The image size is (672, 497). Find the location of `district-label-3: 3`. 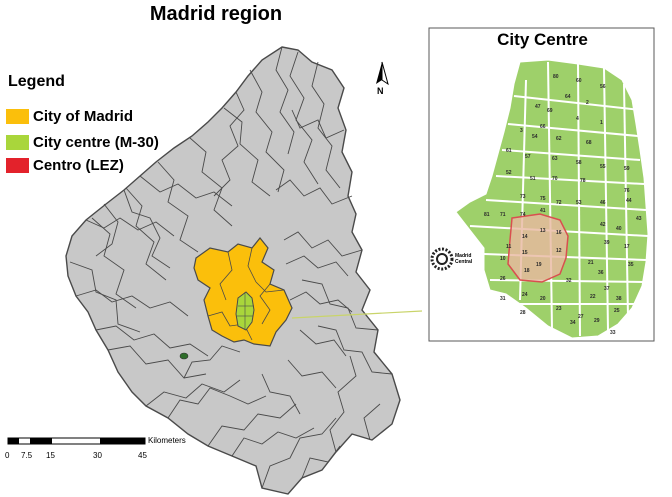

district-label-3: 3 is located at coordinates (521, 131).